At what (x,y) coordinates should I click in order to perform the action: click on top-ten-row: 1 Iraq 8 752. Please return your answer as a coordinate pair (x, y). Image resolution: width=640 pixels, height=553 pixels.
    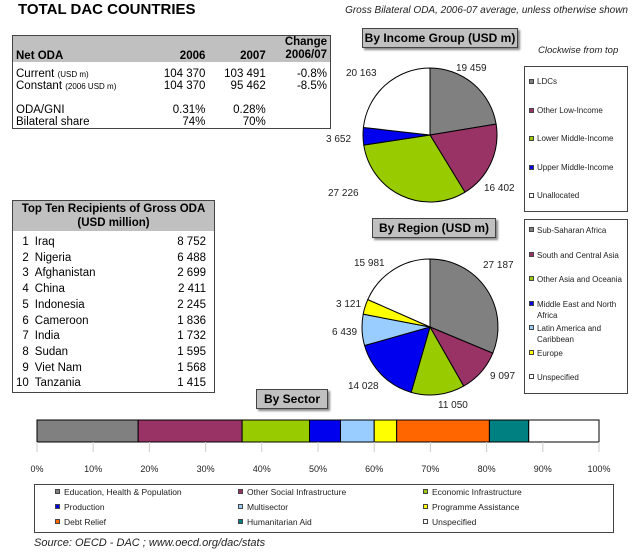
    Looking at the image, I should click on (114, 243).